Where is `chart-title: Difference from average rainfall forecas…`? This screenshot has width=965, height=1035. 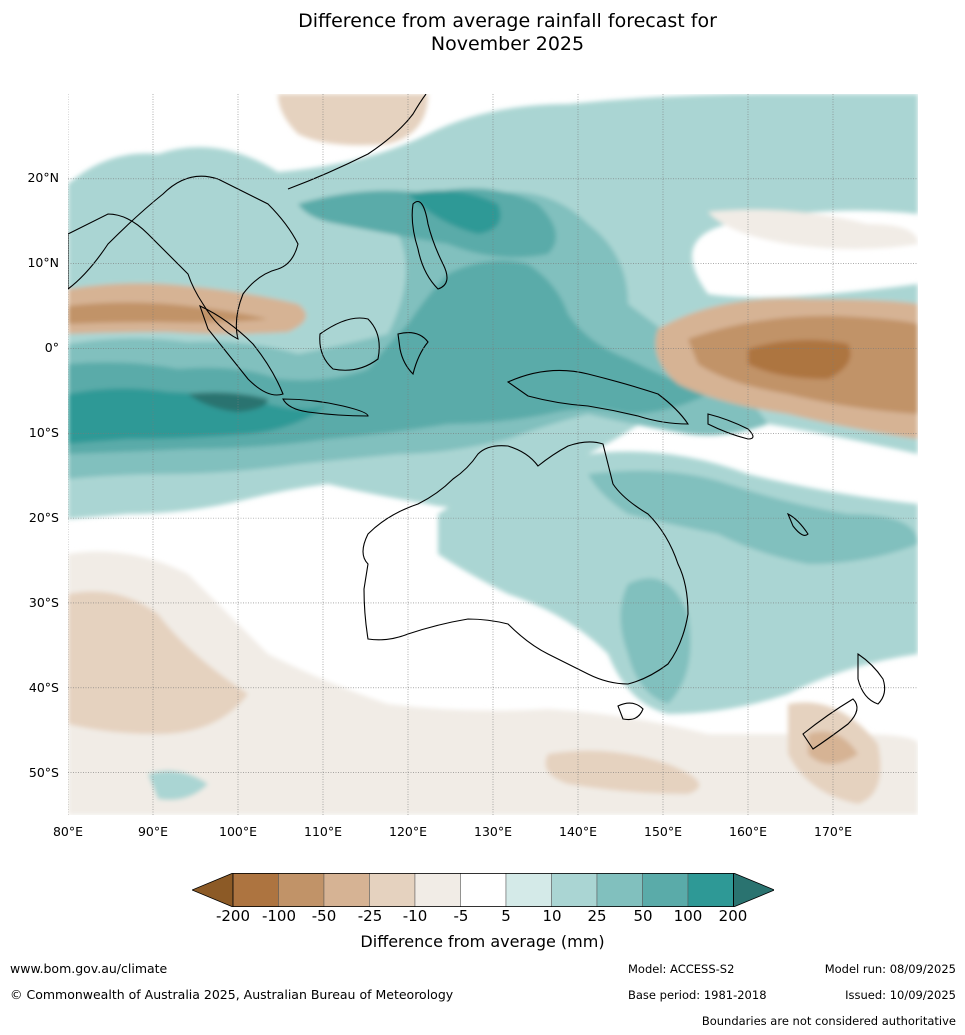 chart-title: Difference from average rainfall forecas… is located at coordinates (482, 33).